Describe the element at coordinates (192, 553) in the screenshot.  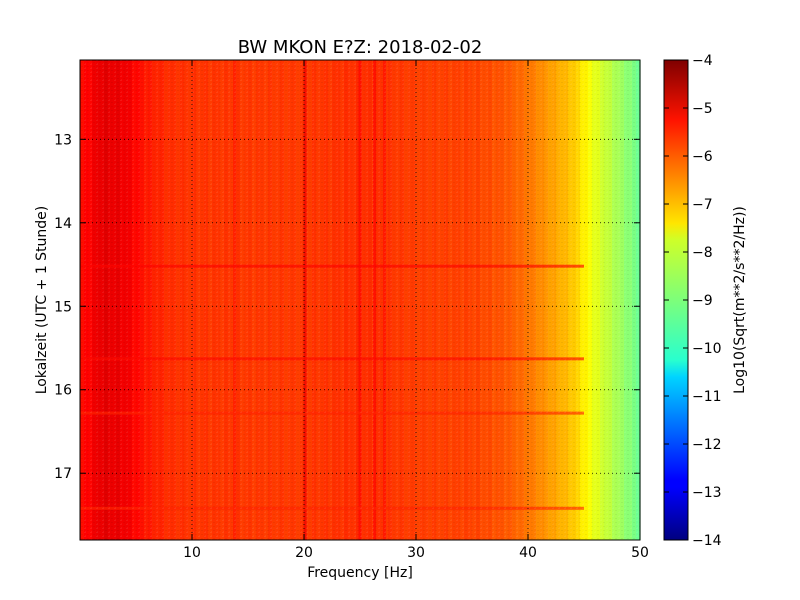
I see `x-tick-label: 10` at that location.